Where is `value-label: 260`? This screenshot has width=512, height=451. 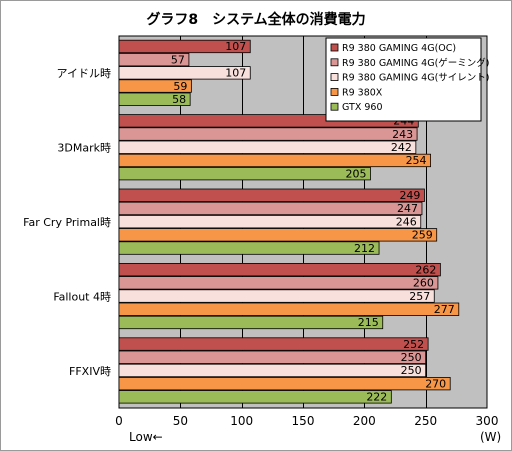 value-label: 260 is located at coordinates (423, 283).